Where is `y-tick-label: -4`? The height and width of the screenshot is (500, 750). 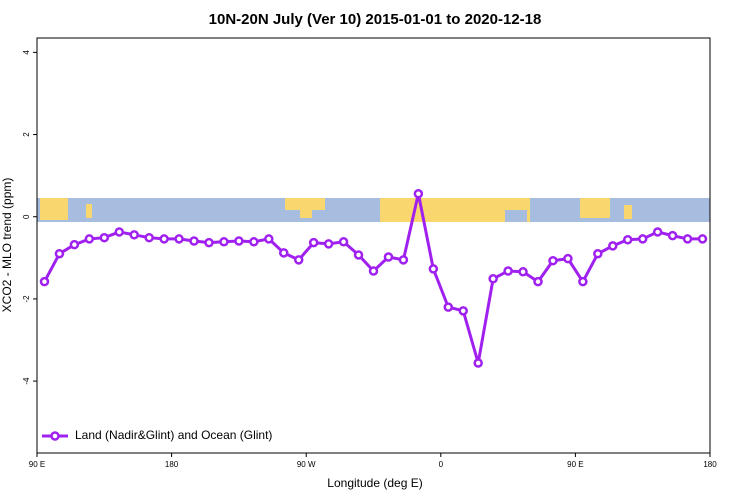
y-tick-label: -4 is located at coordinates (26, 381).